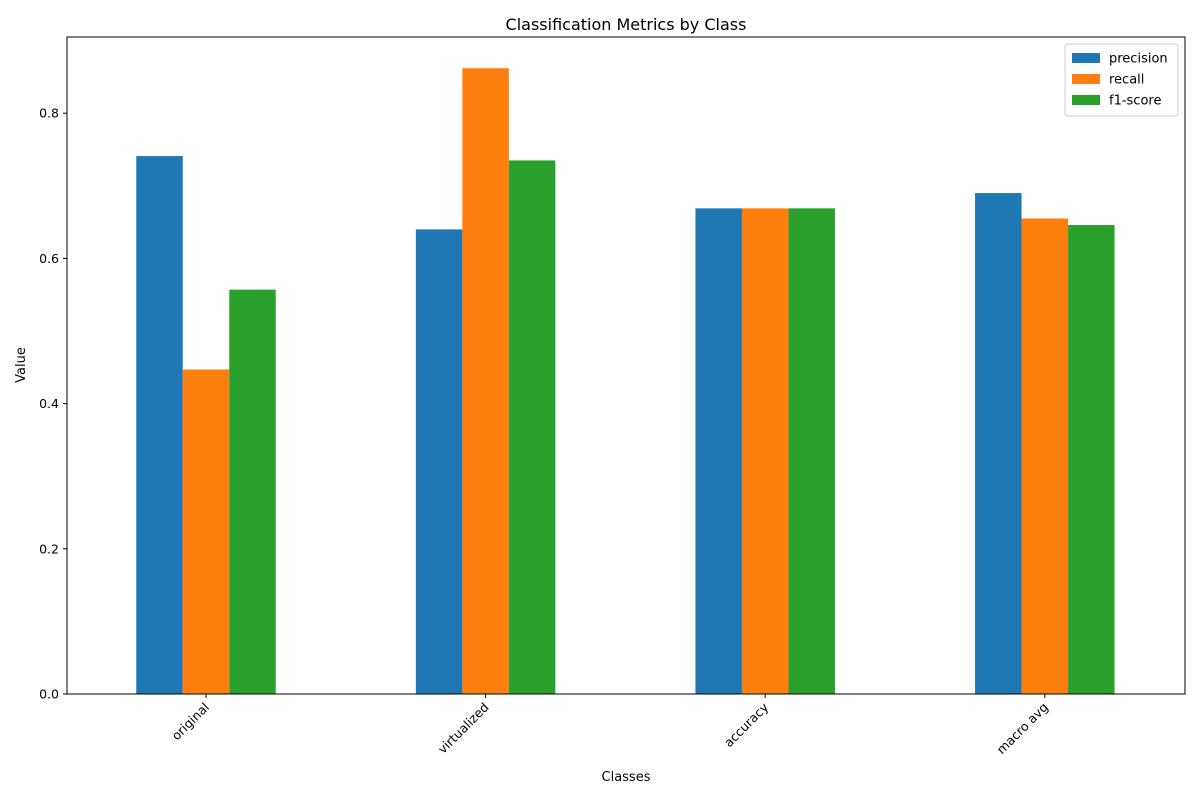 This screenshot has height=800, width=1200. Describe the element at coordinates (532, 427) in the screenshot. I see `bar-f1-score-virtualized` at that location.